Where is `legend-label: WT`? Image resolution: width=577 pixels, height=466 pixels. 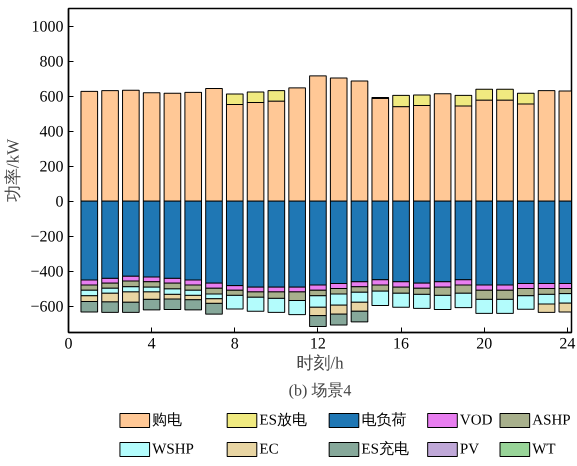
legend-label: WT is located at coordinates (544, 450).